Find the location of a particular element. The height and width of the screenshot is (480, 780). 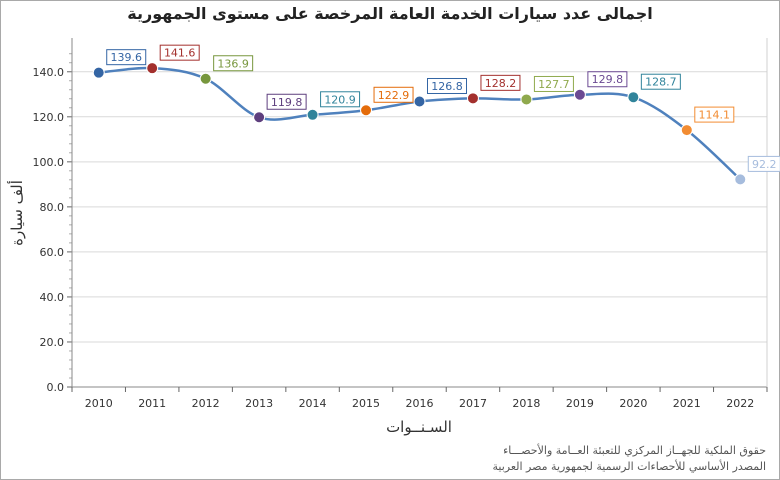

x-tick-label: 2022 is located at coordinates (740, 403).